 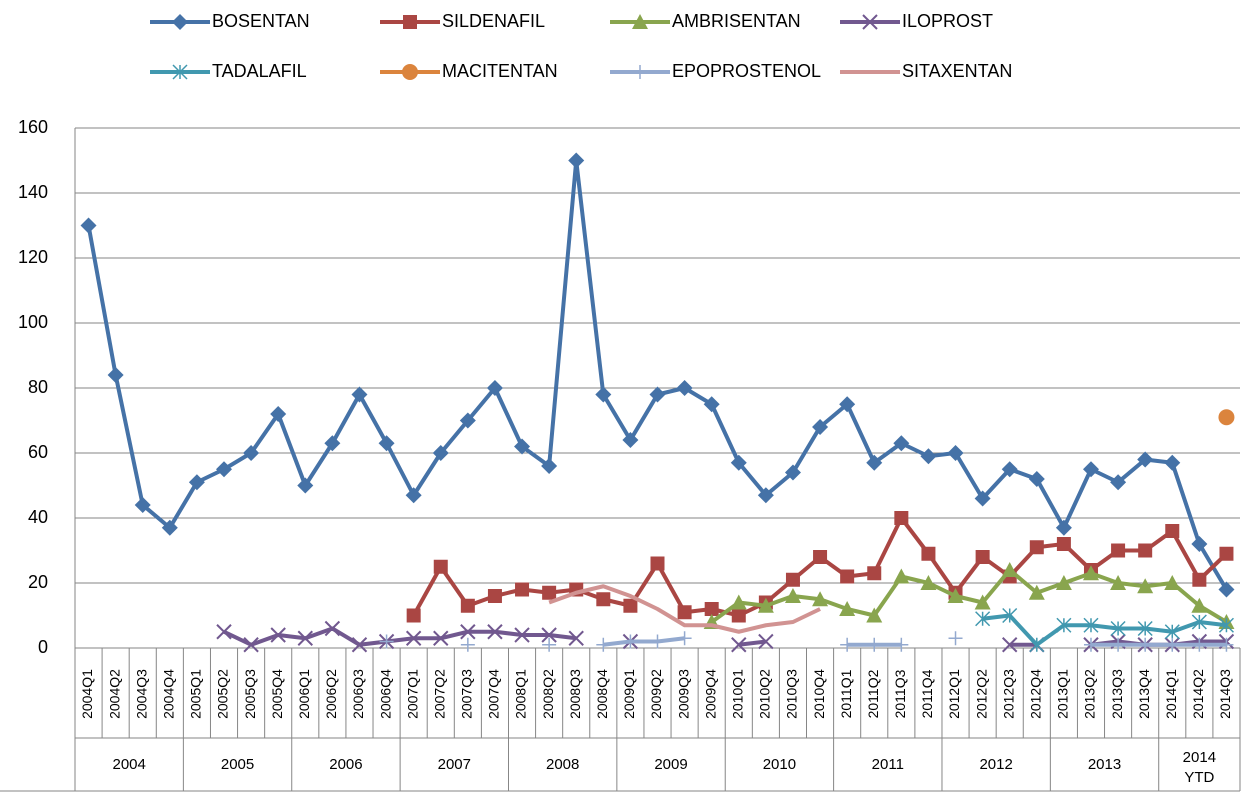 I want to click on x-tick-label: 2009Q3, so click(x=683, y=694).